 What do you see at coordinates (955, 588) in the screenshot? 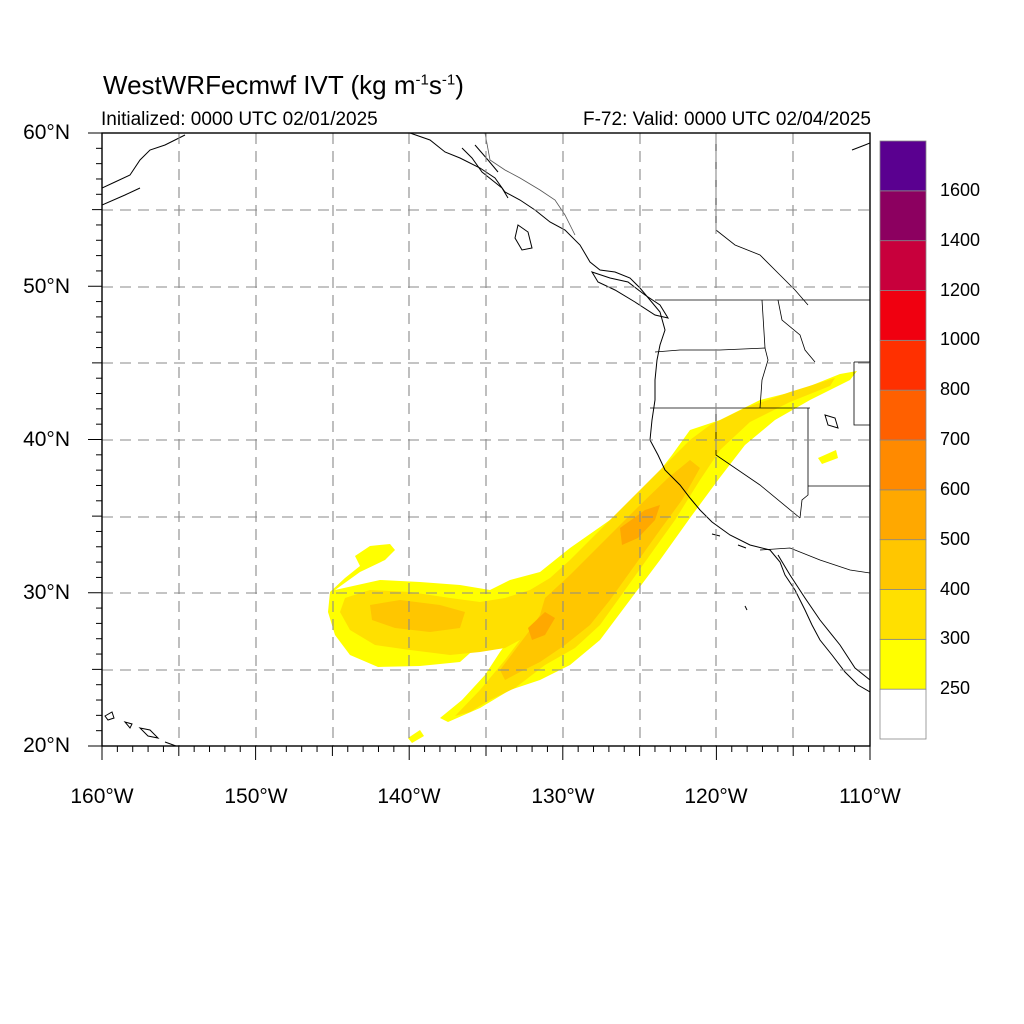
I see `colorbar-label: 400` at bounding box center [955, 588].